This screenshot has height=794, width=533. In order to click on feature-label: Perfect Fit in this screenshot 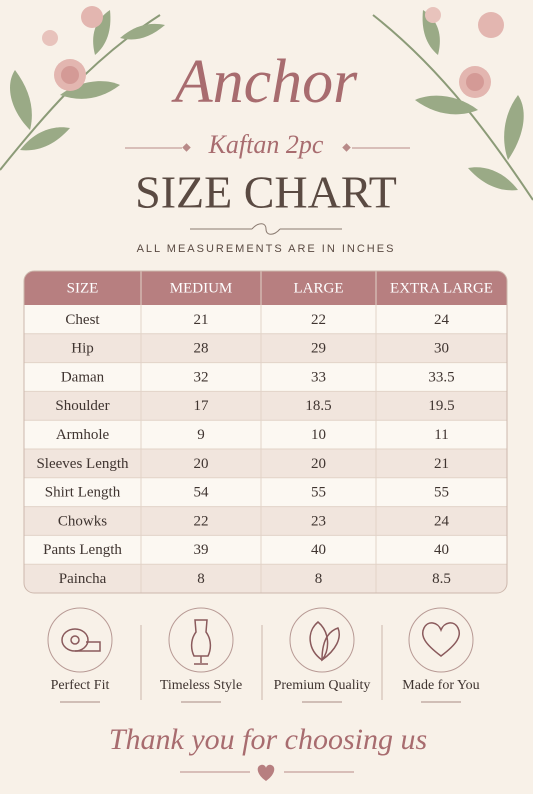, I will do `click(80, 685)`.